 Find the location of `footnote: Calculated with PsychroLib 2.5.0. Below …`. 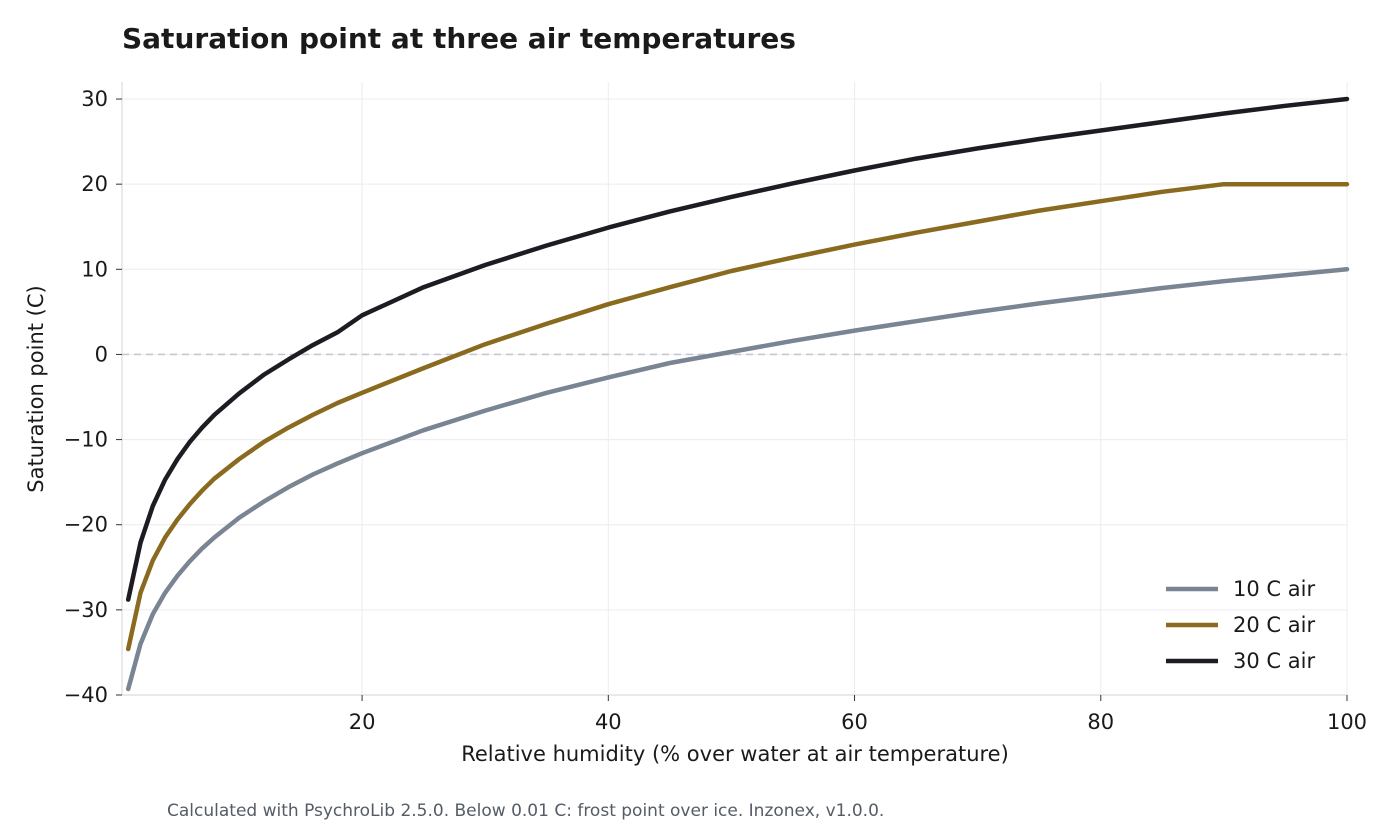

footnote: Calculated with PsychroLib 2.5.0. Below … is located at coordinates (525, 811).